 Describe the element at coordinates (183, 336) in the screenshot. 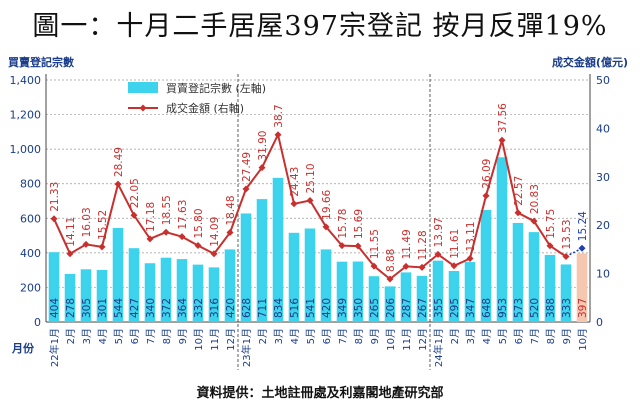

I see `x-tick-label: 9月` at that location.